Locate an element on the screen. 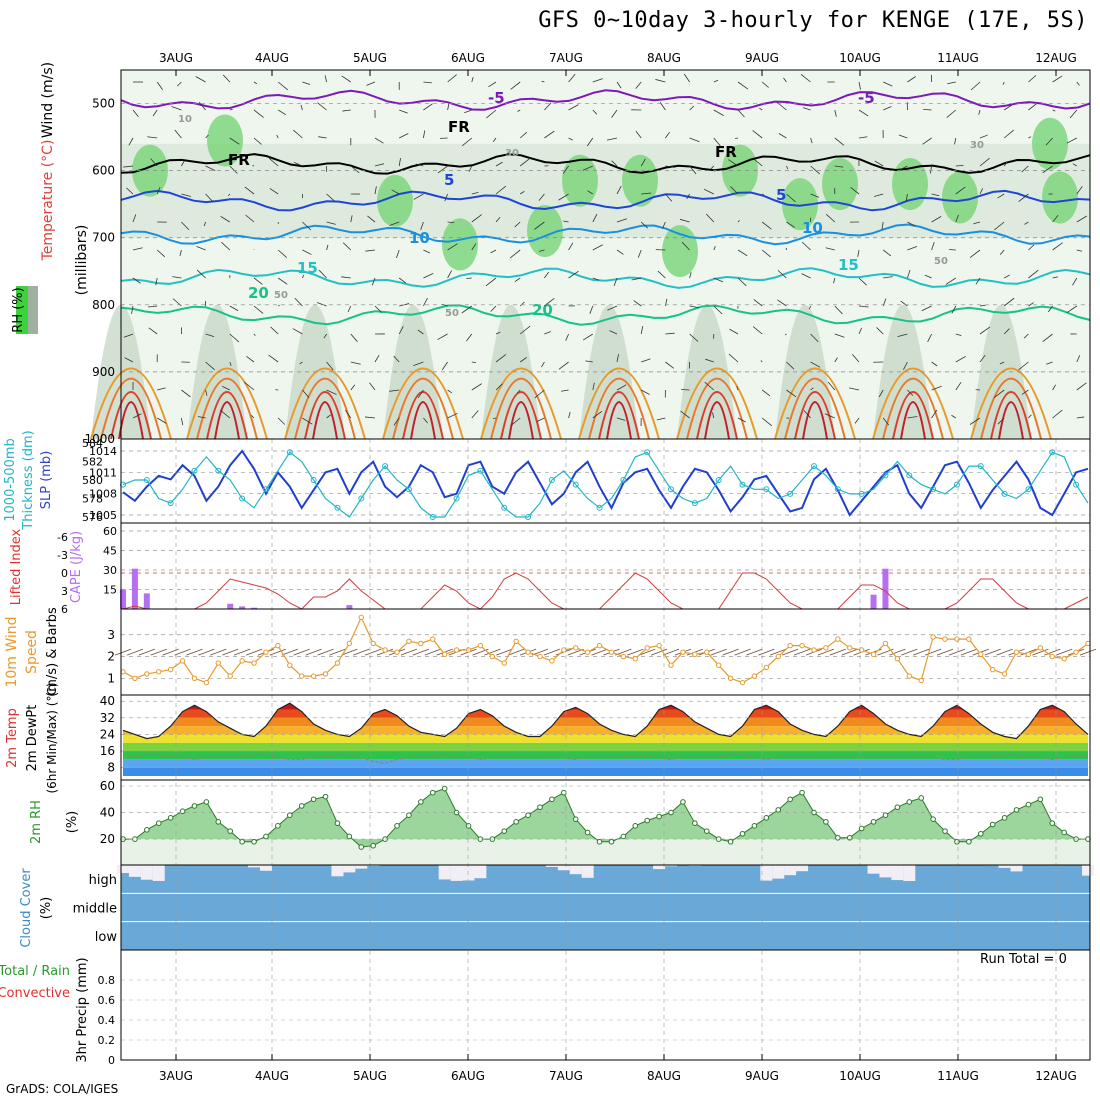 The width and height of the screenshot is (1100, 1100). temp-ytick: 8 is located at coordinates (111, 768).